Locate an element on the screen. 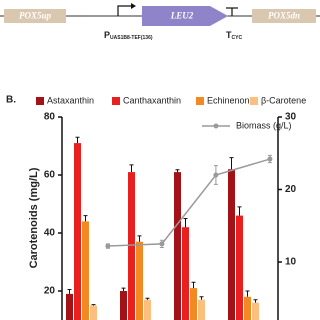 The image size is (320, 320). promoter-label: PUAS1B8-TEF(136) is located at coordinates (128, 35).